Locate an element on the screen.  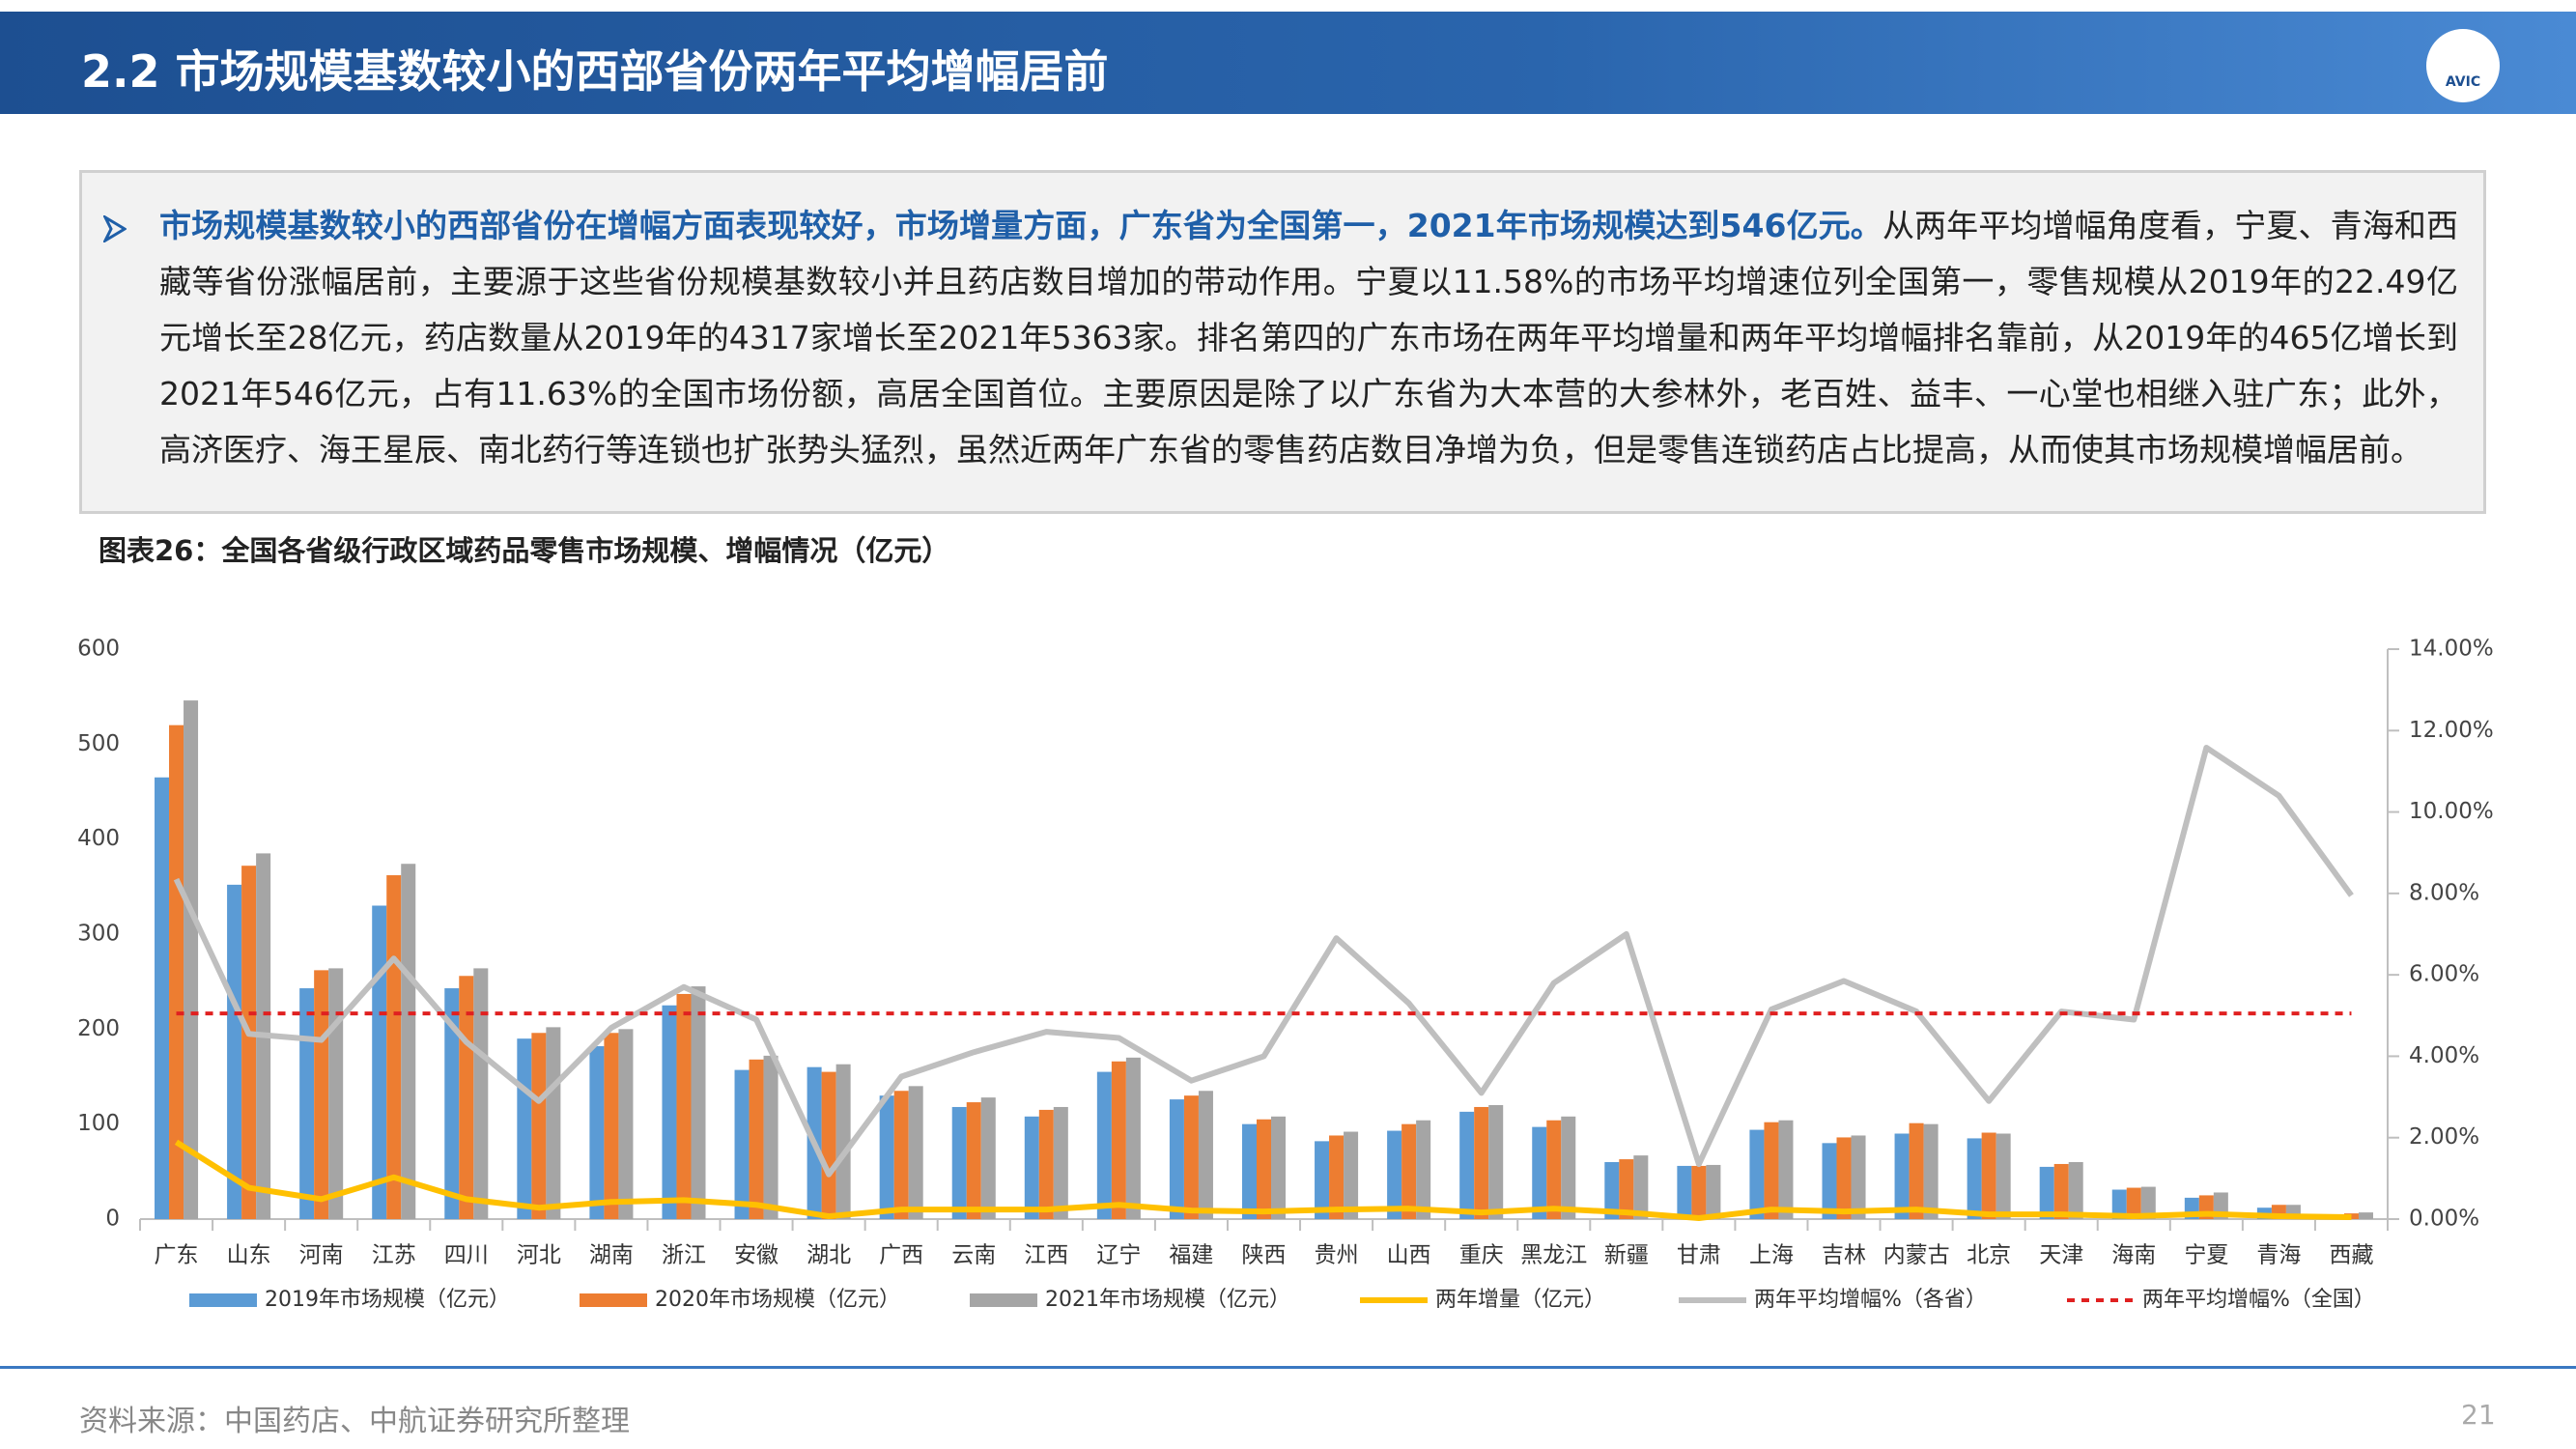
x-tick-label: 内蒙古 is located at coordinates (1916, 1255).